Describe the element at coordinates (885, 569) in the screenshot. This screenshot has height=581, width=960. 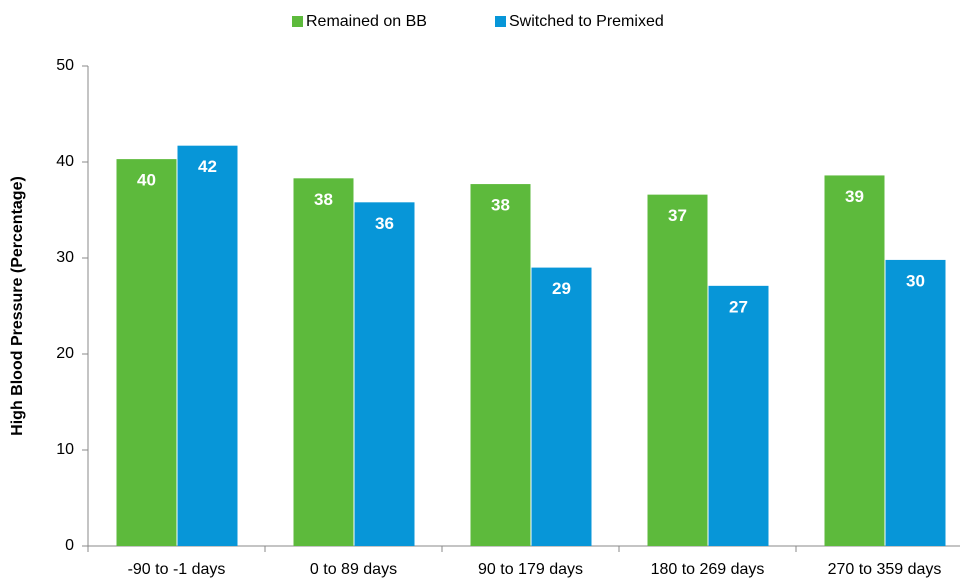
I see `x-tick-label: 270 to 359 days` at that location.